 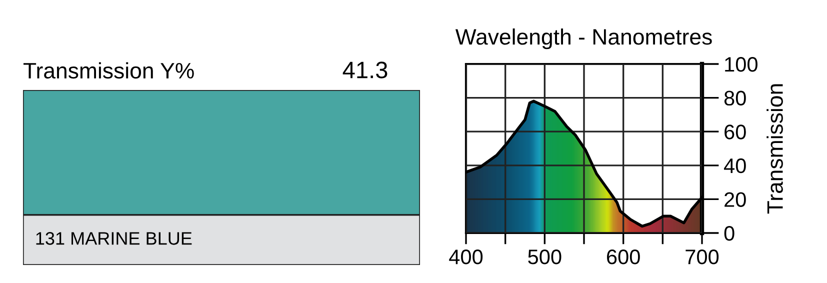 I want to click on y-tick-label: 60, so click(x=735, y=132).